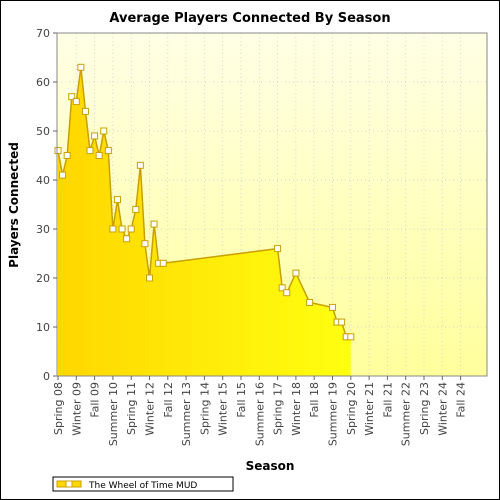 The height and width of the screenshot is (500, 500). Describe the element at coordinates (76, 409) in the screenshot. I see `x-tick-label: Winter 09` at that location.